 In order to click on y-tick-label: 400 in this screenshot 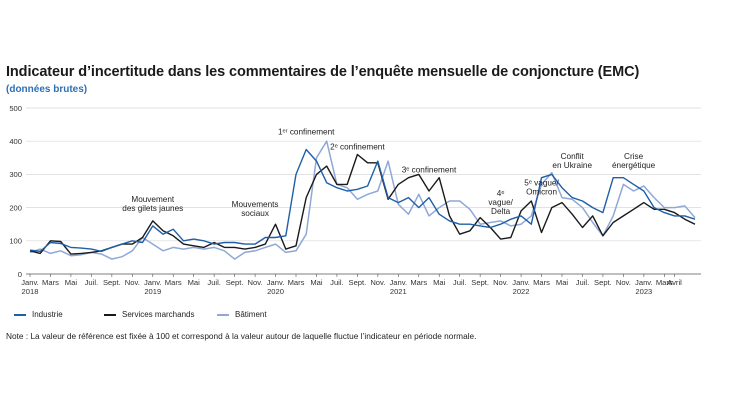, I will do `click(15, 141)`.